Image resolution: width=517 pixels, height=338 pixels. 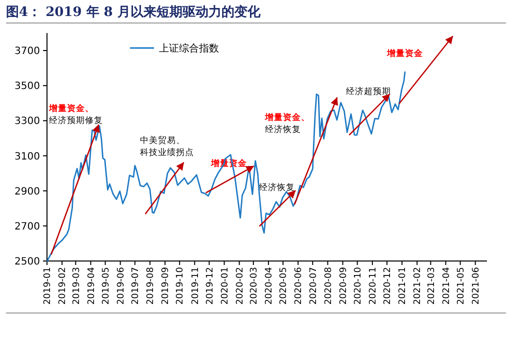 What do you see at coordinates (48, 286) in the screenshot?
I see `x-tick-label: 2019-01` at bounding box center [48, 286].